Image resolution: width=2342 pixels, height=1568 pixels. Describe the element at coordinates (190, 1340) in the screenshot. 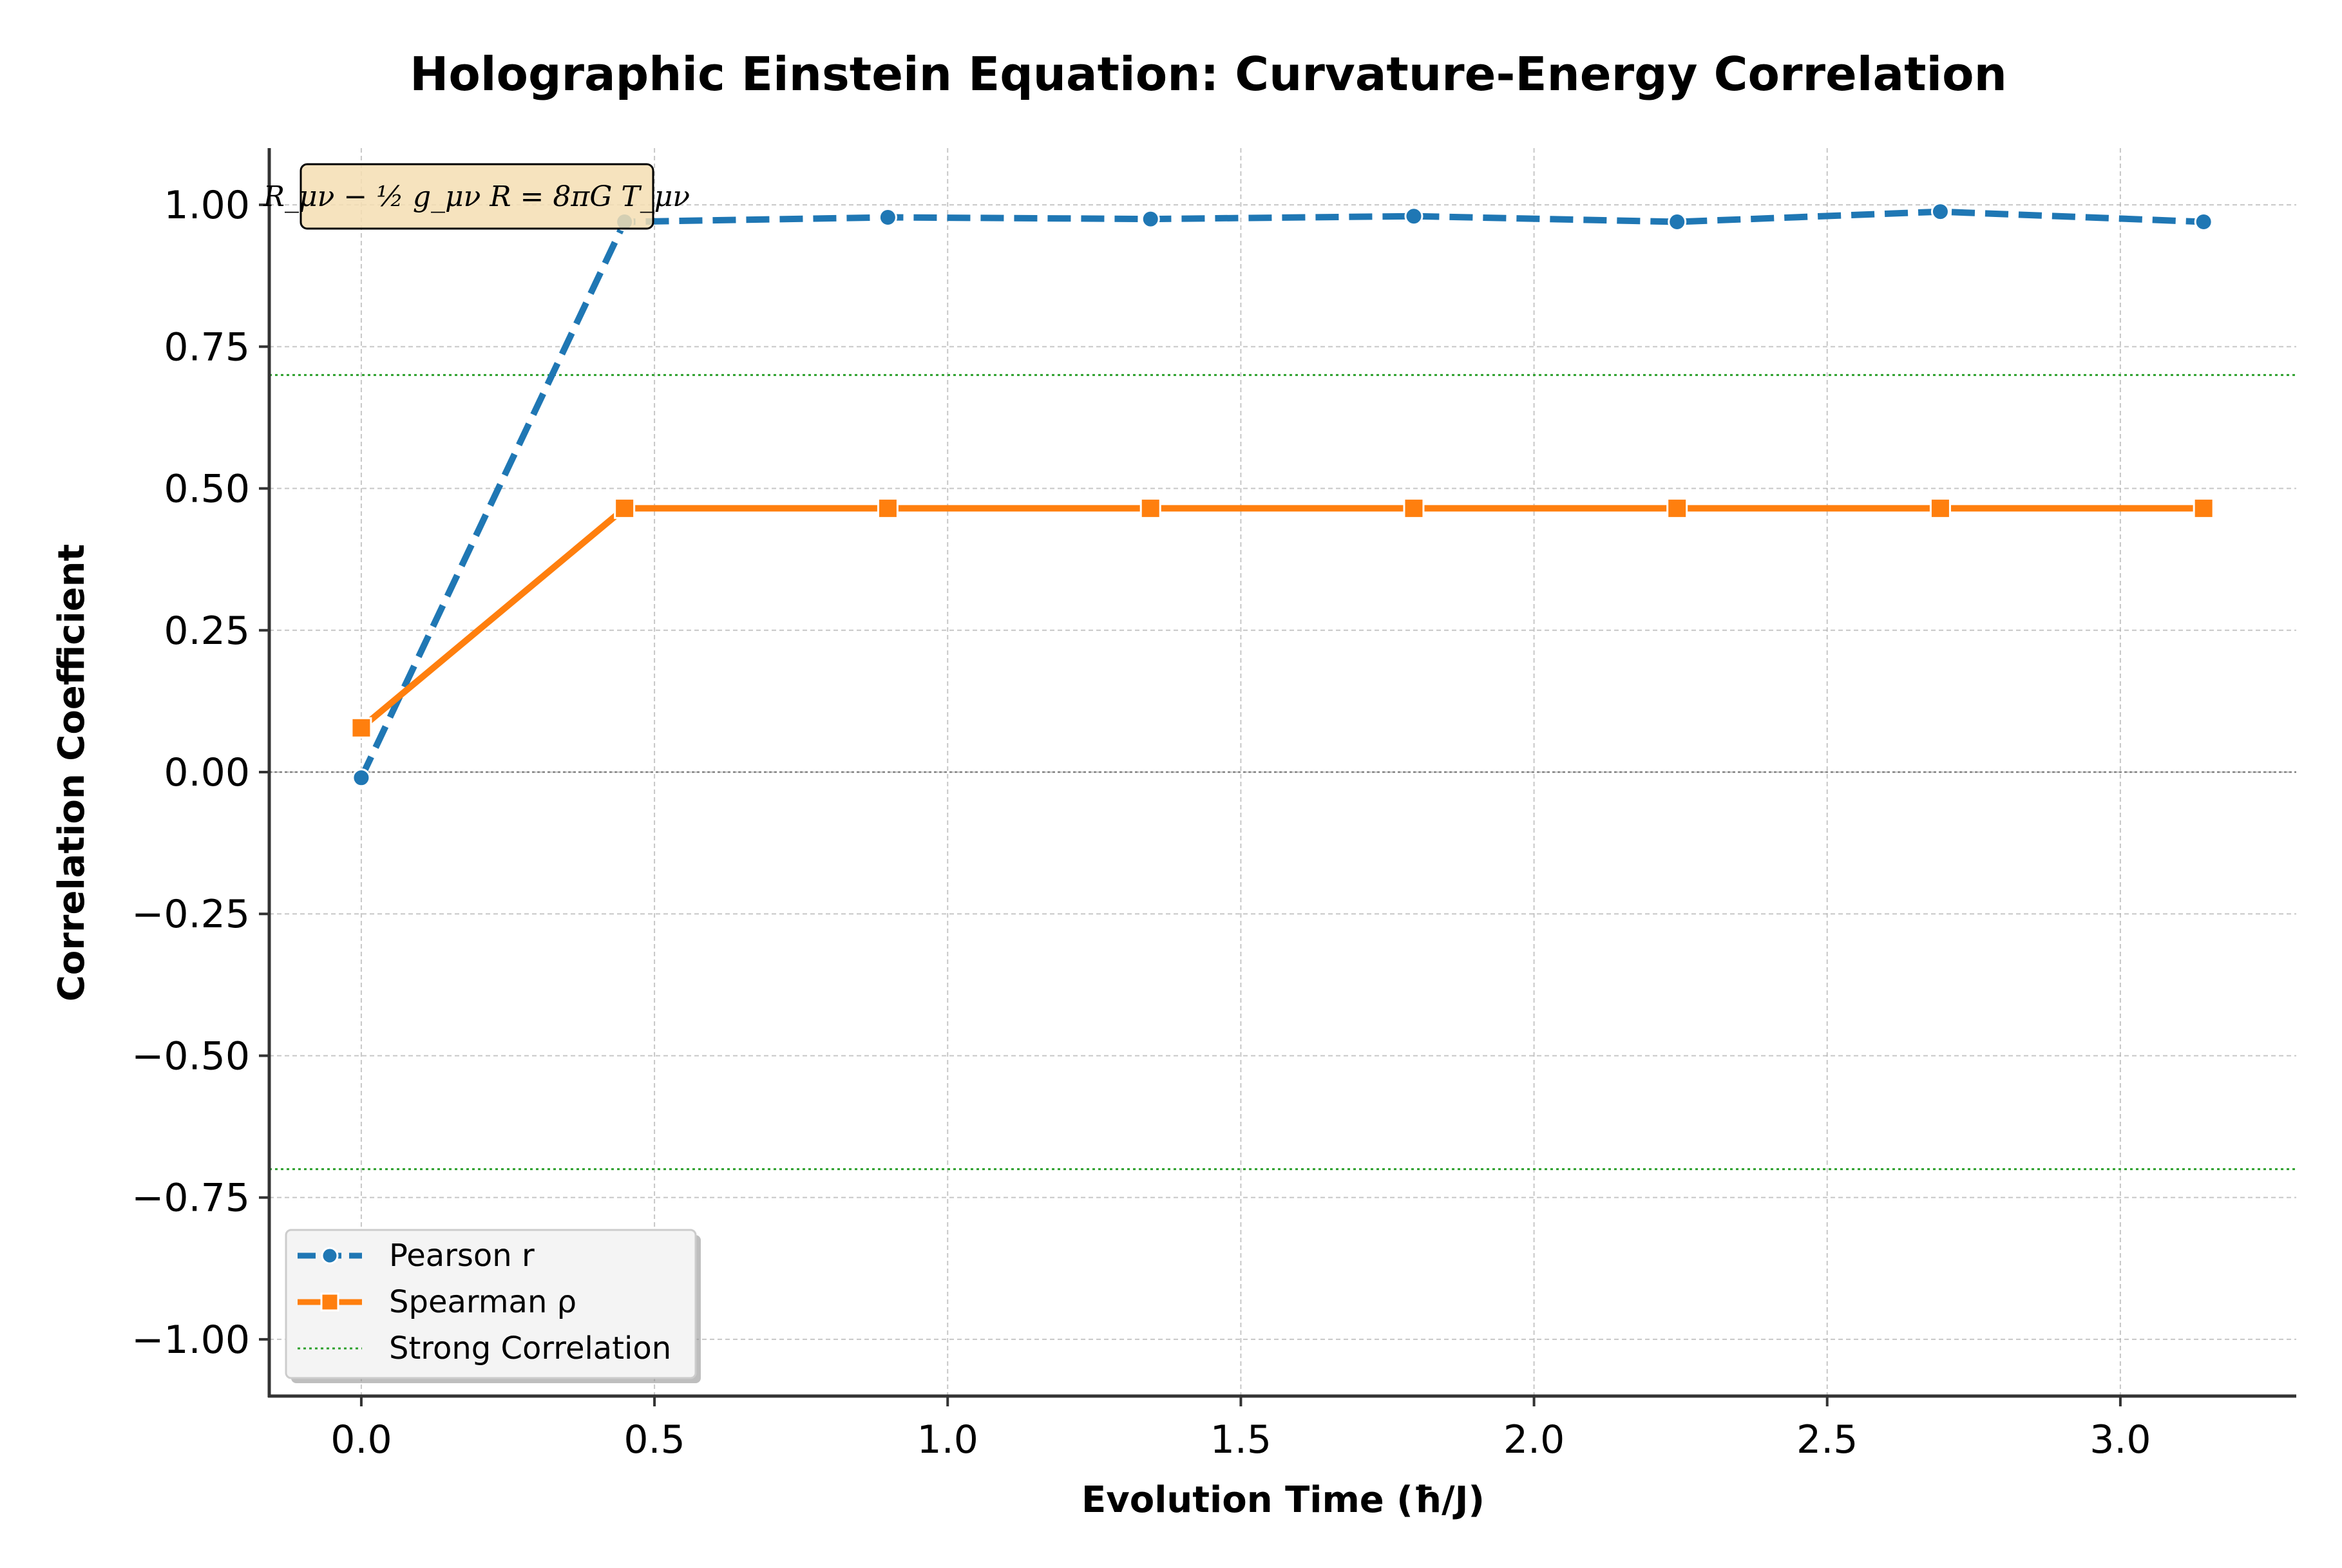

I see `y-tick-label: −1.00` at that location.